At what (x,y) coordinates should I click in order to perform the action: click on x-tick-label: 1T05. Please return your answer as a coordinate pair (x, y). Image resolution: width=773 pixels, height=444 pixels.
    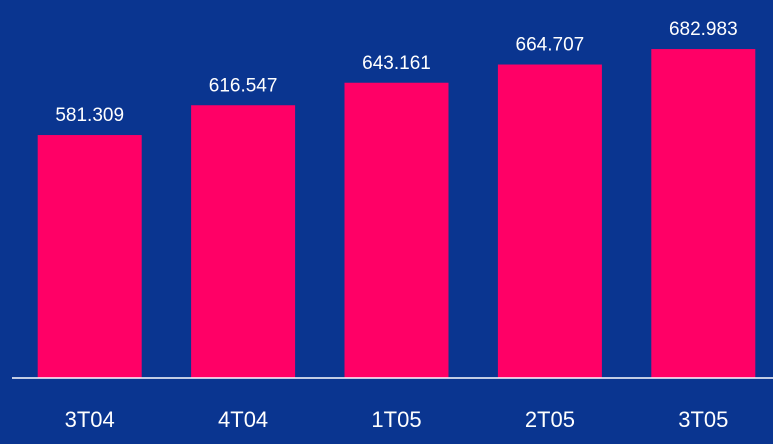
    Looking at the image, I should click on (396, 419).